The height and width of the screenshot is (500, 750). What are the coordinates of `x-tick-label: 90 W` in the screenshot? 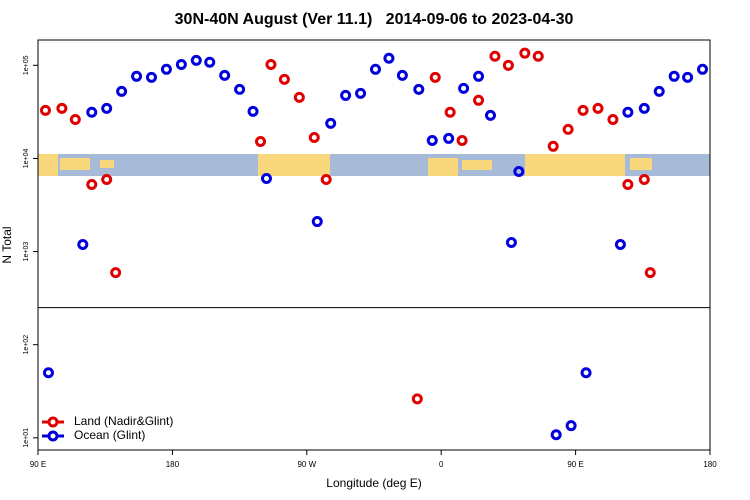 It's located at (306, 464).